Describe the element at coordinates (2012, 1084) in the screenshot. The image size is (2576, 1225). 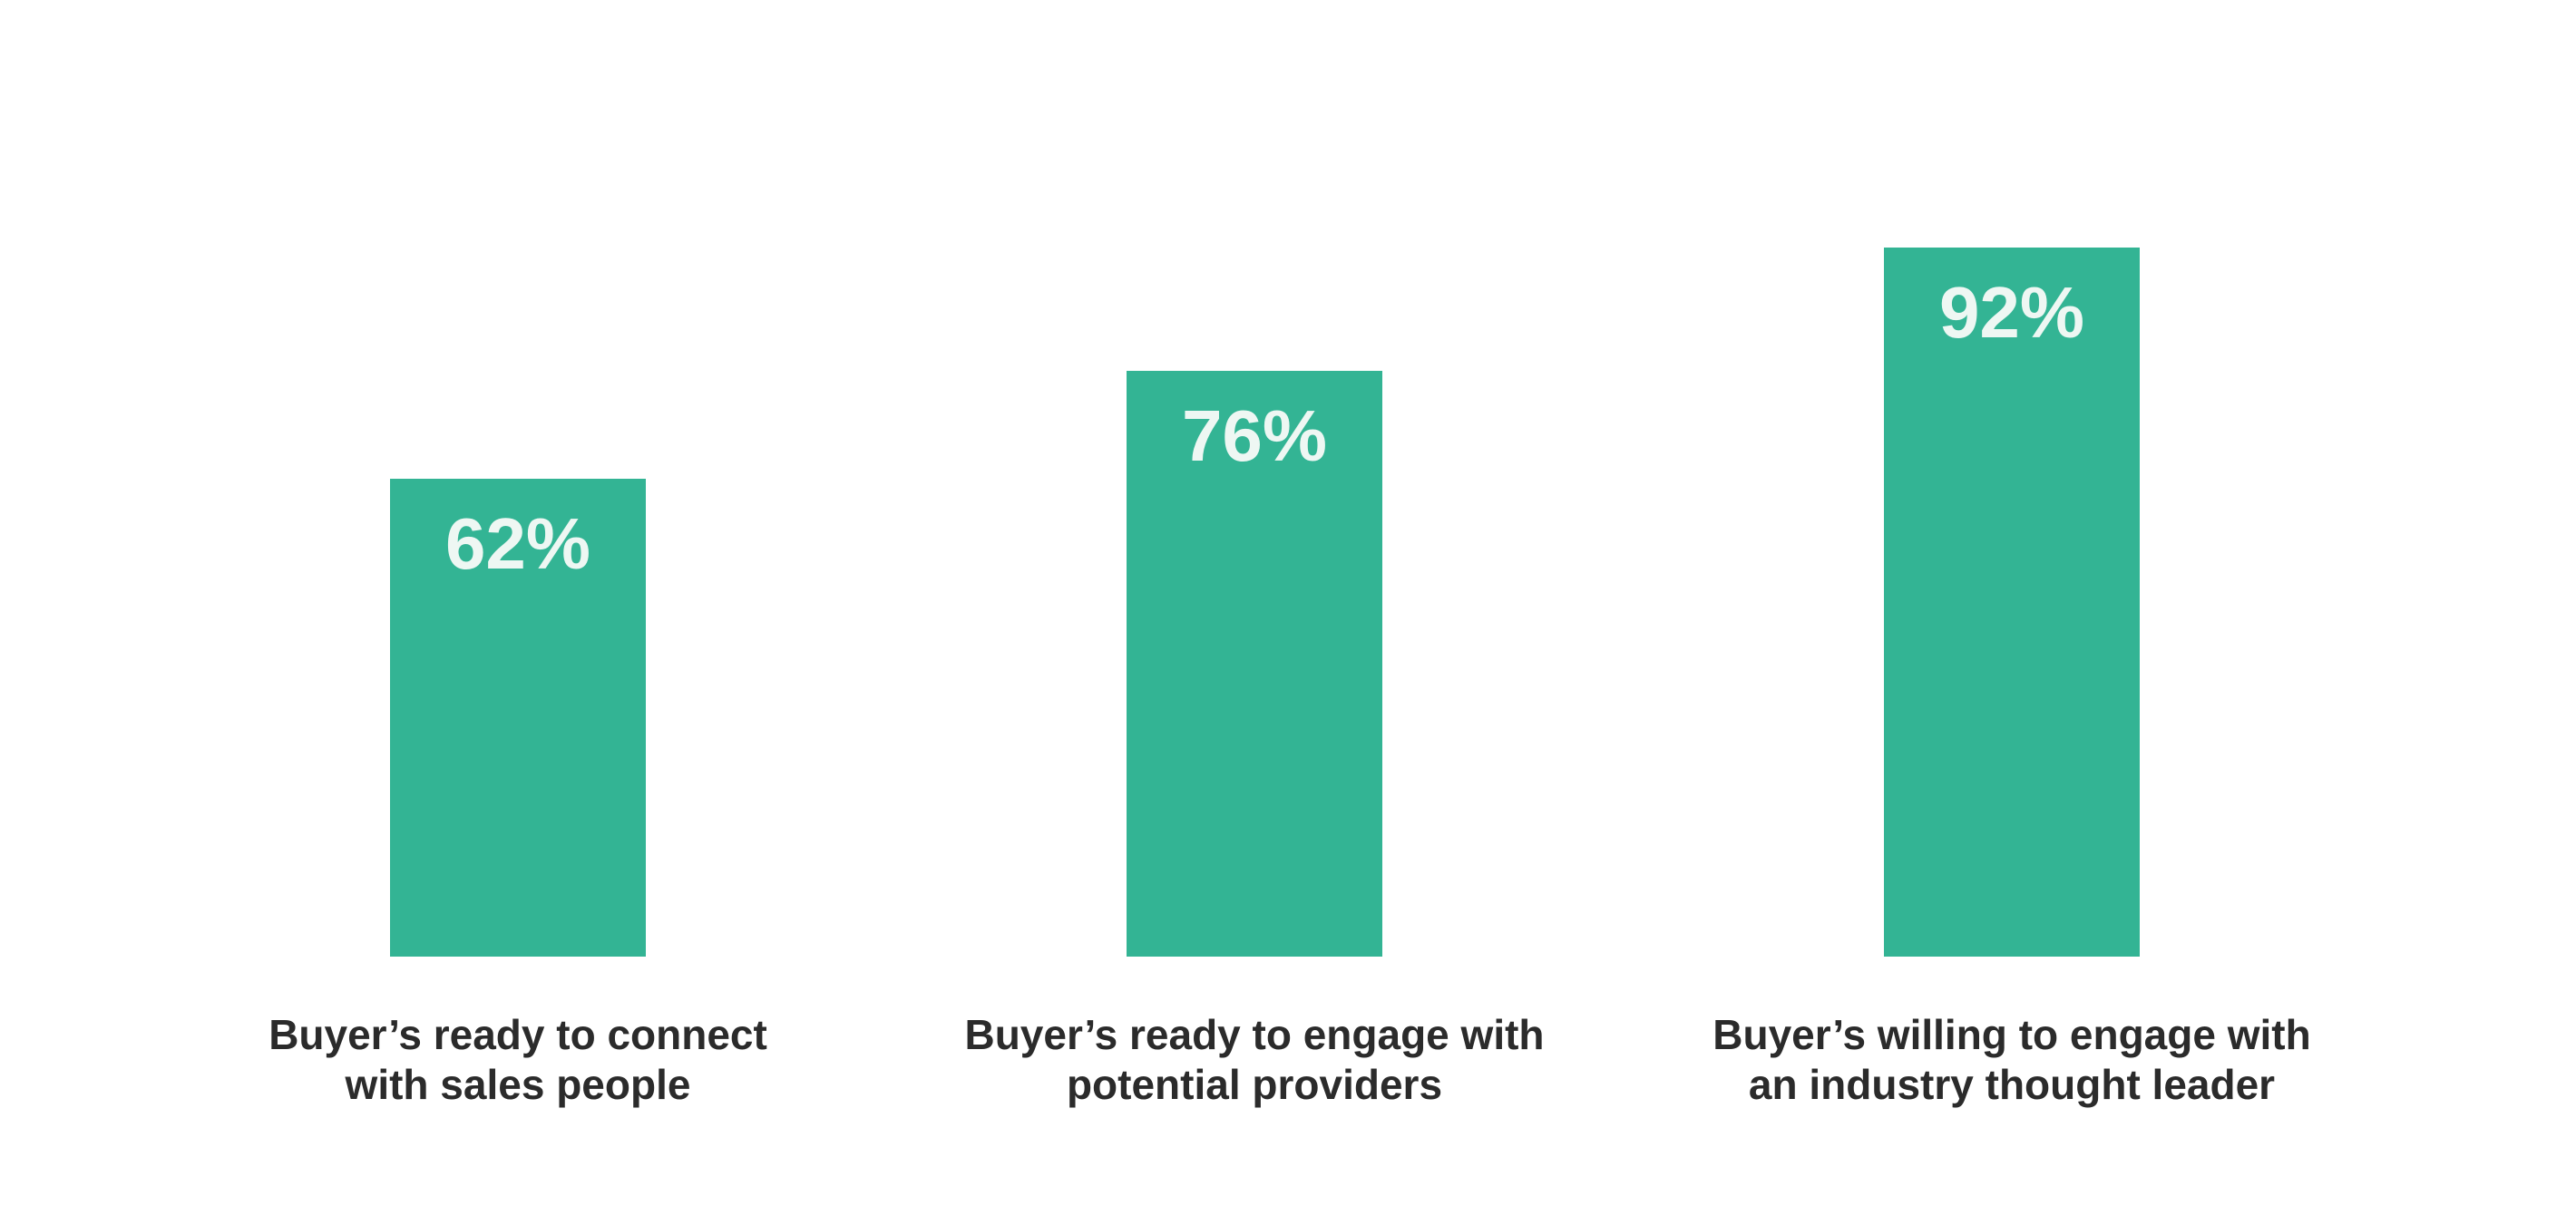
I see `category-label-3-line-2: an industry thought leader` at that location.